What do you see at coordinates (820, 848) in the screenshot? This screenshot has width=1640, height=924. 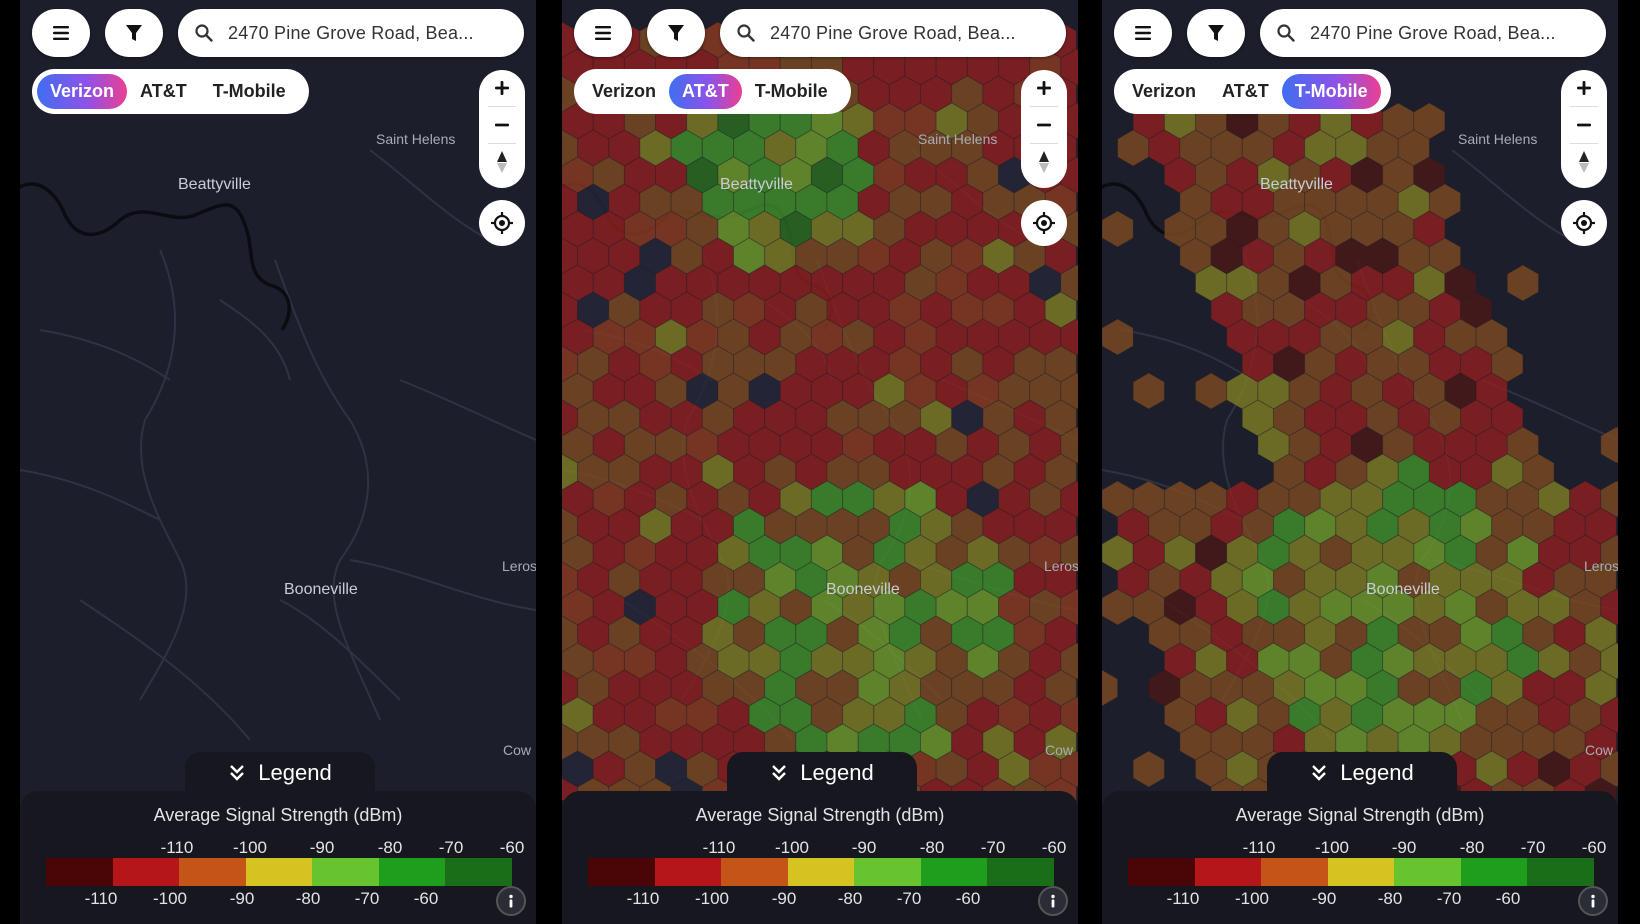 I see `legend-top-ticks: -110 -100 -90 -80 -70 -60` at bounding box center [820, 848].